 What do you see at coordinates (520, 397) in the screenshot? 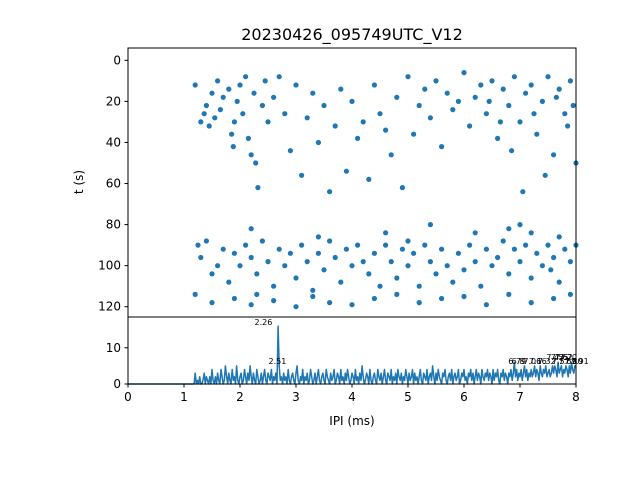
I see `ipi-x-tick-label: 7` at bounding box center [520, 397].